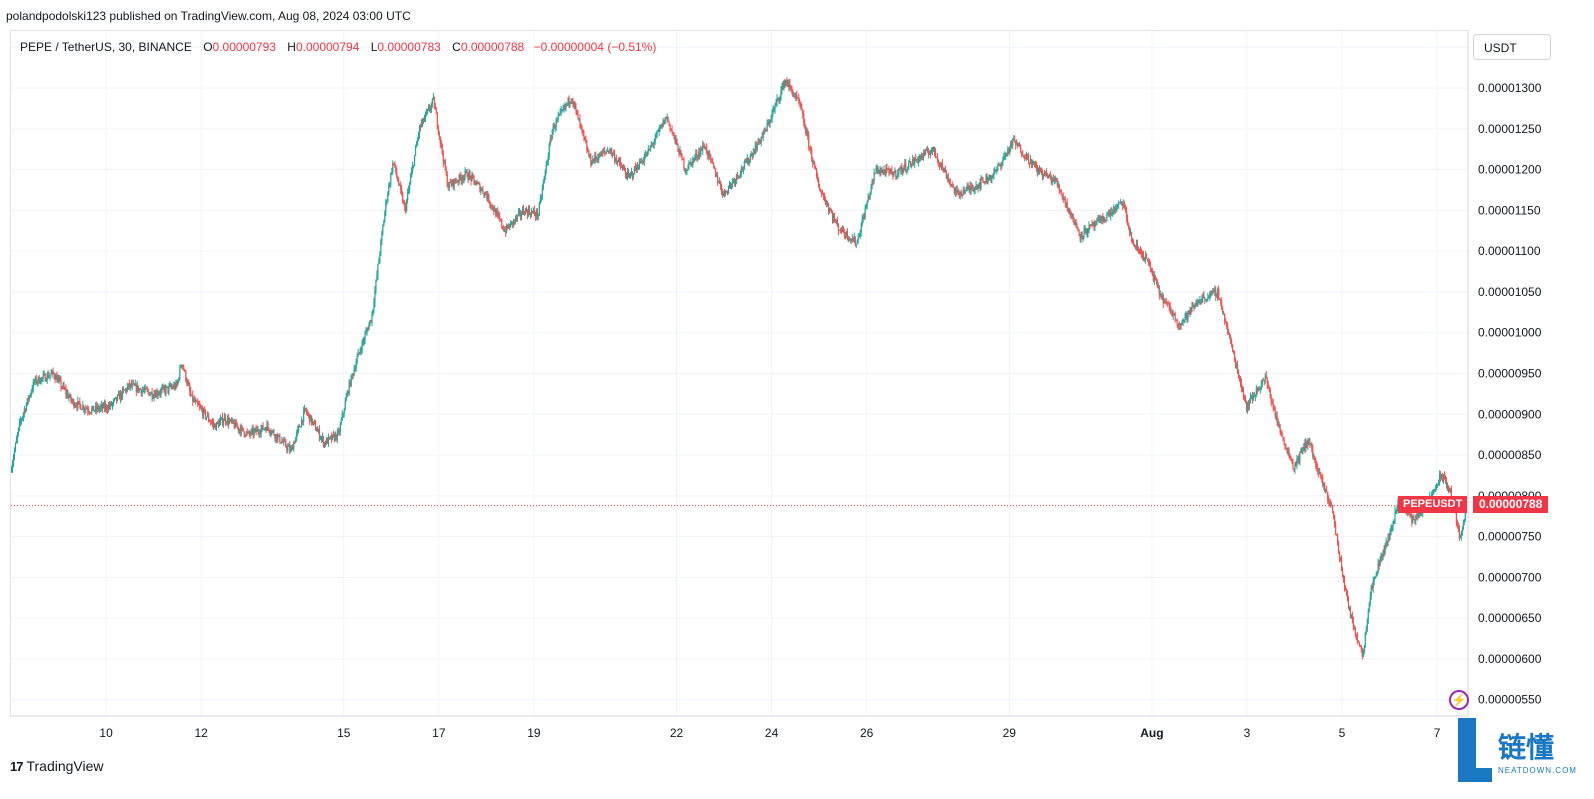 This screenshot has width=1594, height=799. What do you see at coordinates (106, 47) in the screenshot?
I see `symbol-description: PEPE / TetherUS, 30, BINANCE` at bounding box center [106, 47].